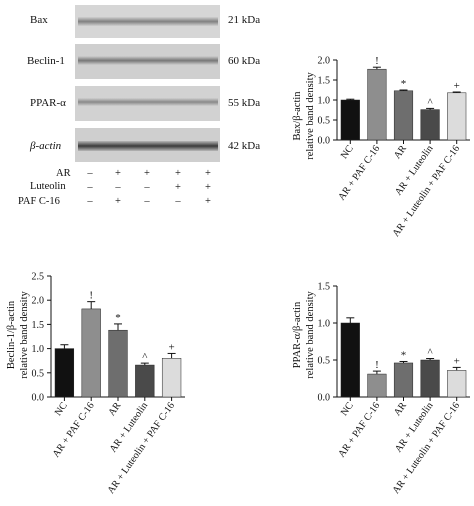 This screenshot has height=506, width=474. What do you see at coordinates (244, 103) in the screenshot?
I see `blot-size-ppar: 55 kDa` at bounding box center [244, 103].